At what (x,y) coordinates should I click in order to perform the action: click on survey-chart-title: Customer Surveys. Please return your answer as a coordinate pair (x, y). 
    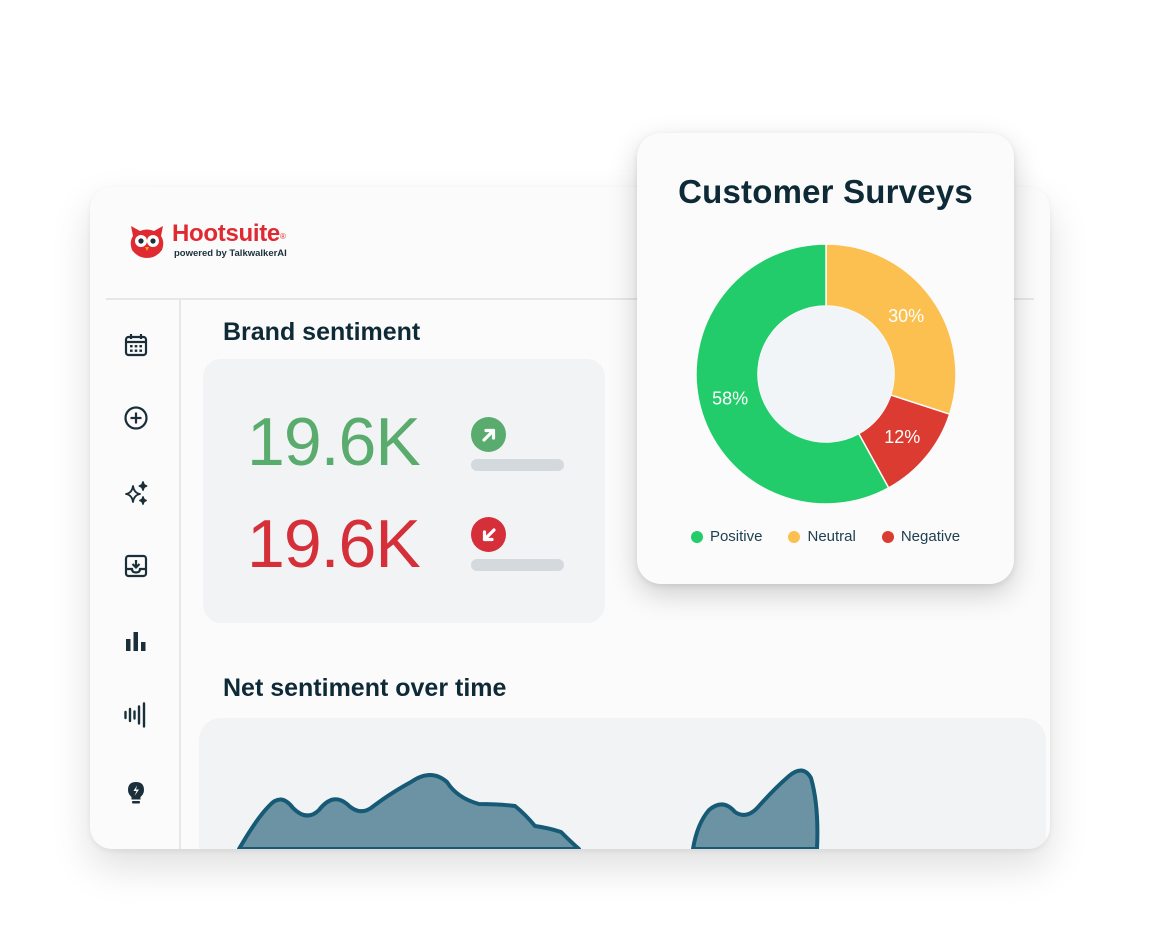
    Looking at the image, I should click on (825, 191).